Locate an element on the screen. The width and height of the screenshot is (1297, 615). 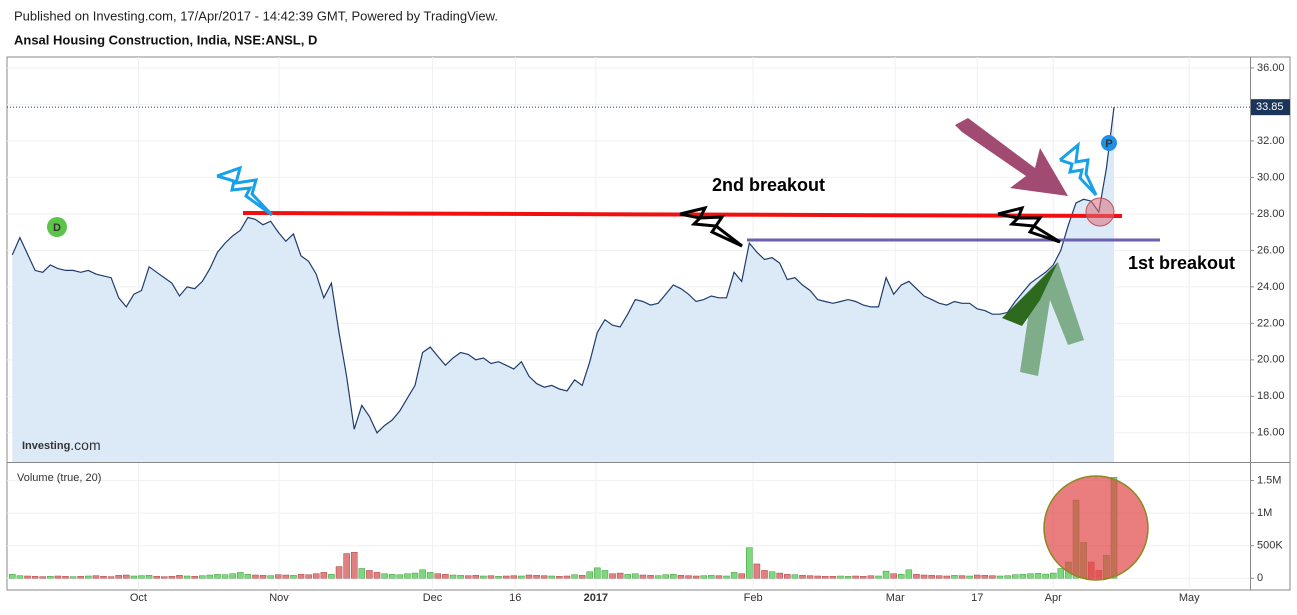
marker-label: P is located at coordinates (1108, 144).